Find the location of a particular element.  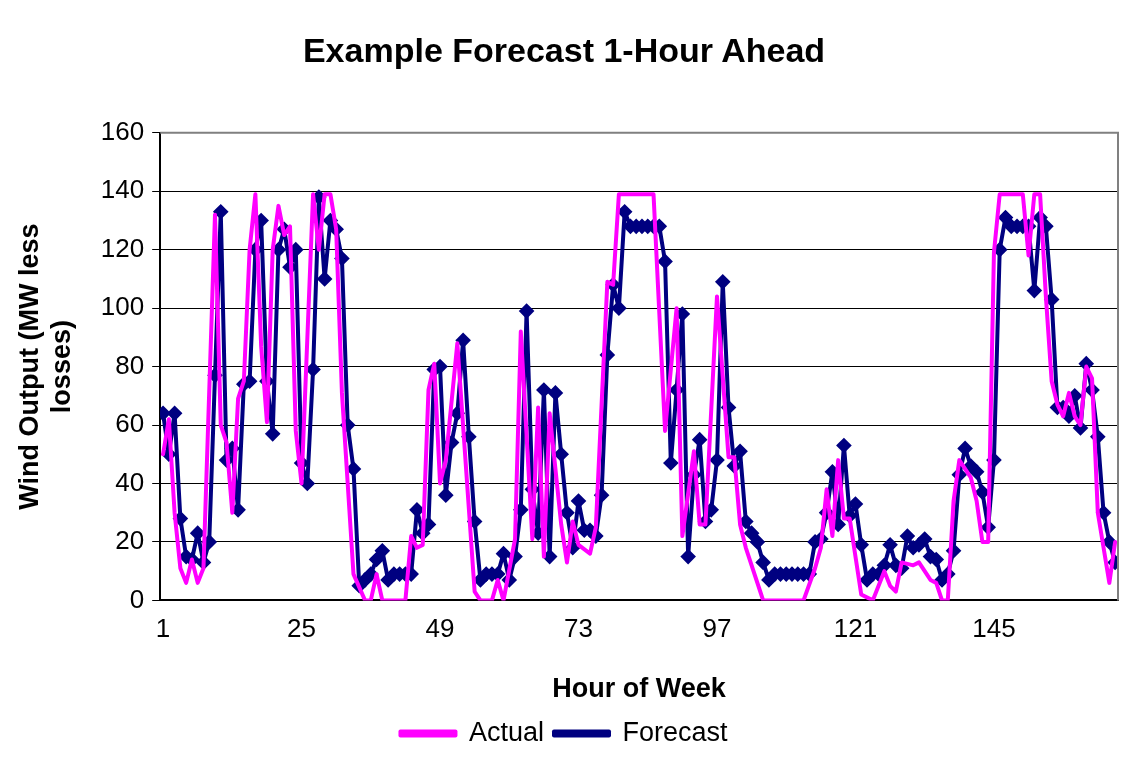

y-tick-label: 60 is located at coordinates (130, 423).